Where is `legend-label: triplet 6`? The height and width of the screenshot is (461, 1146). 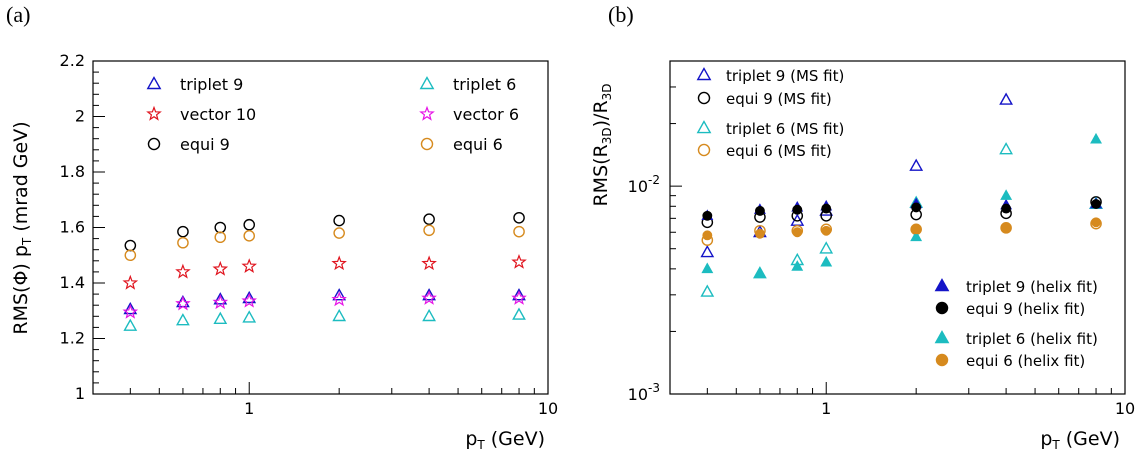 legend-label: triplet 6 is located at coordinates (484, 84).